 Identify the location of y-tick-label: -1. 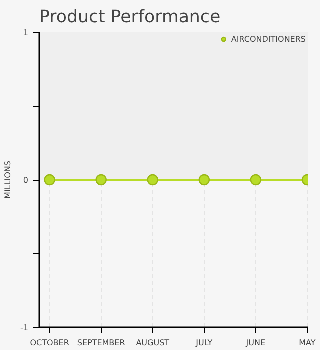
(24, 328).